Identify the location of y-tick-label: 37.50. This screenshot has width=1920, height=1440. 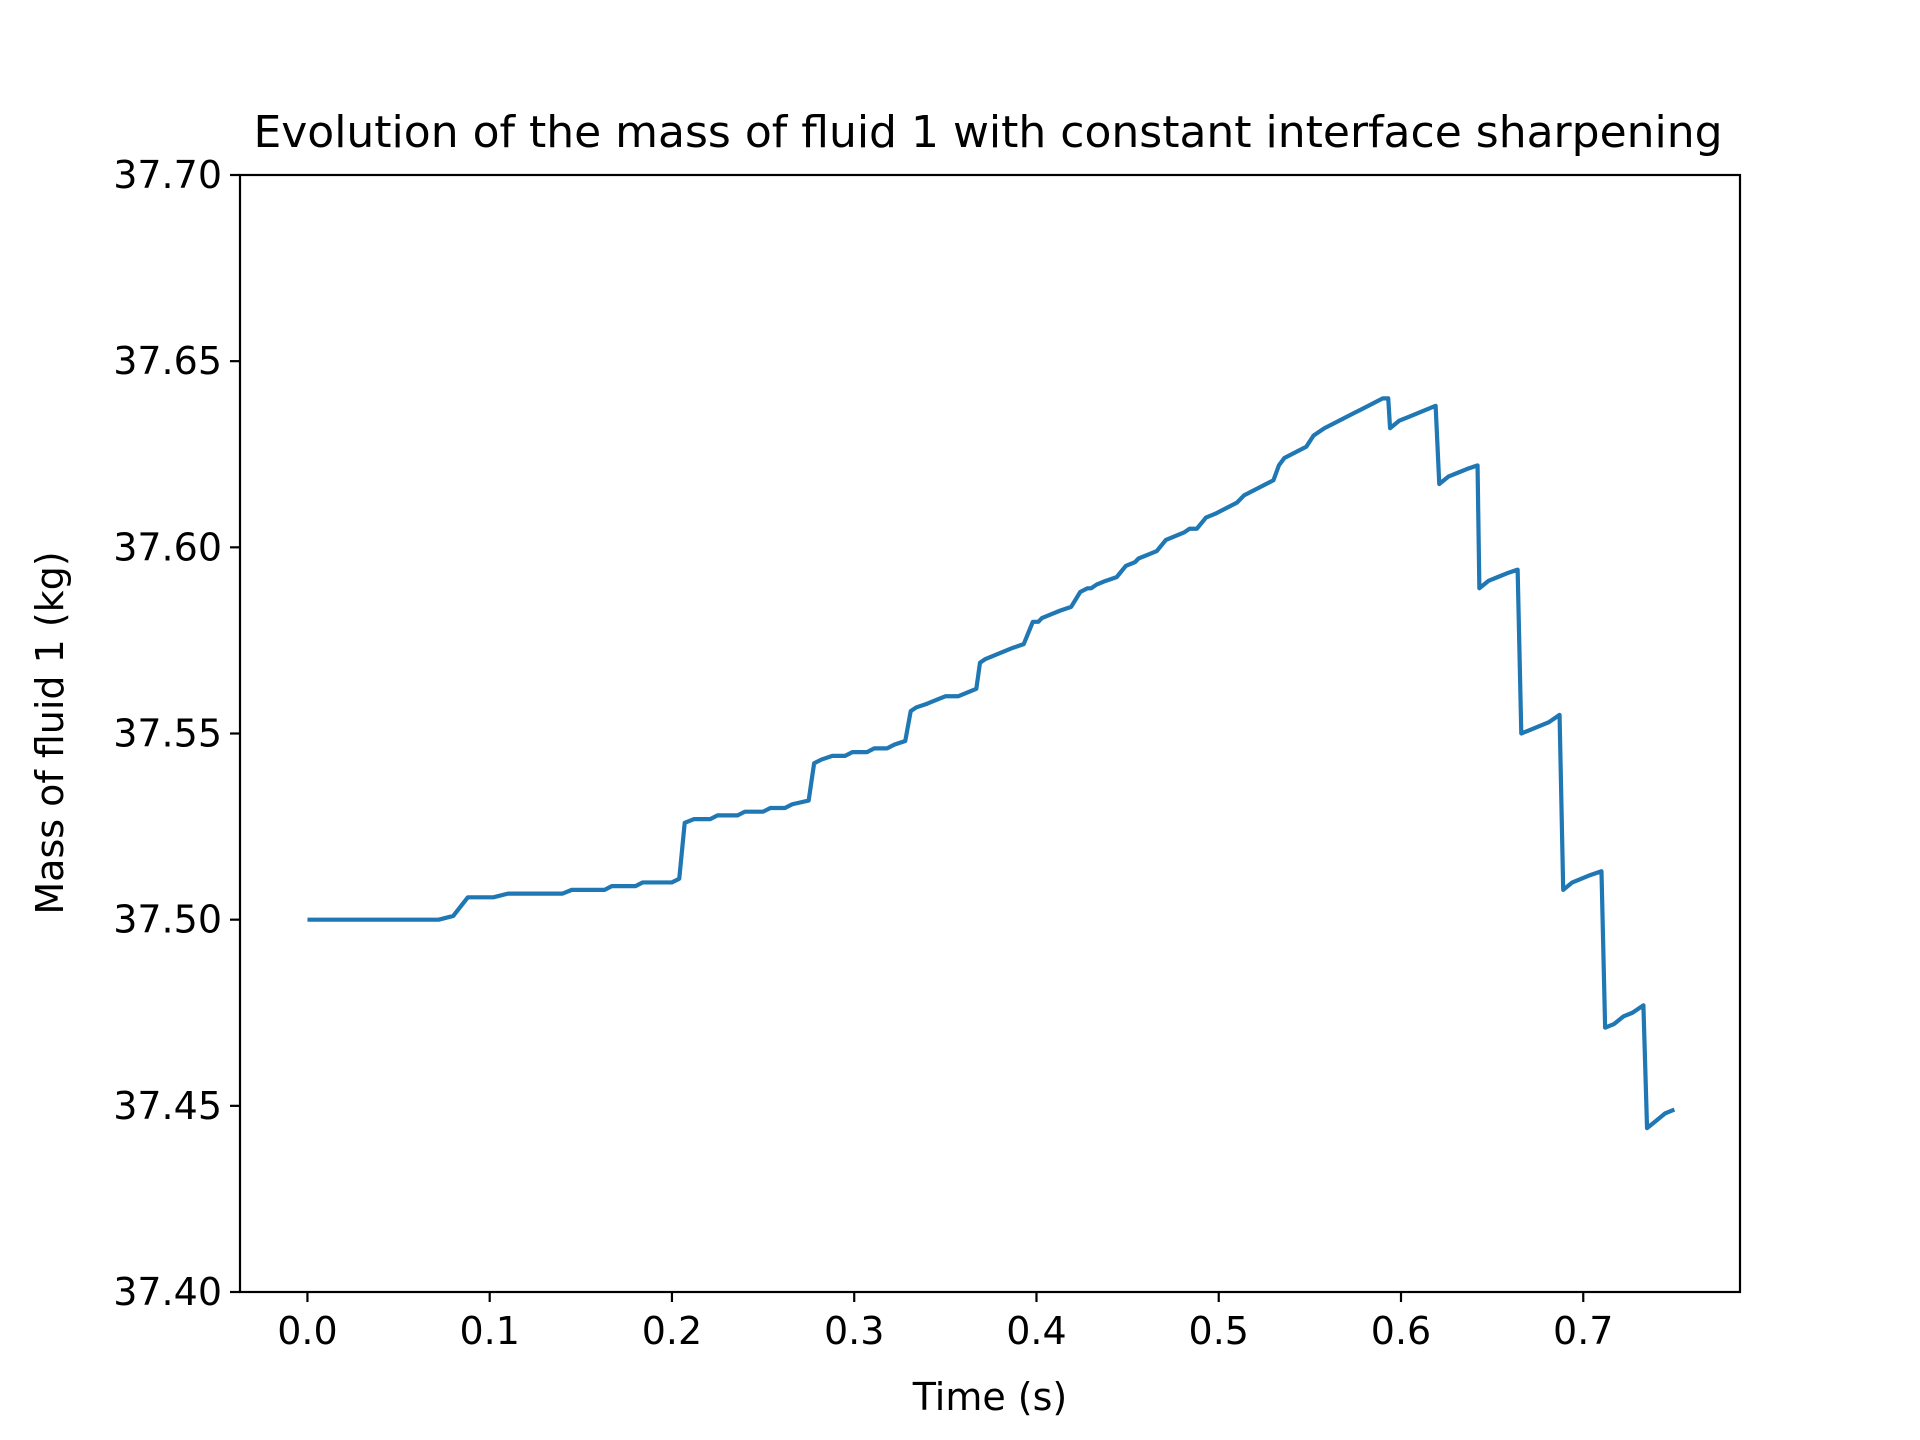
(167, 920).